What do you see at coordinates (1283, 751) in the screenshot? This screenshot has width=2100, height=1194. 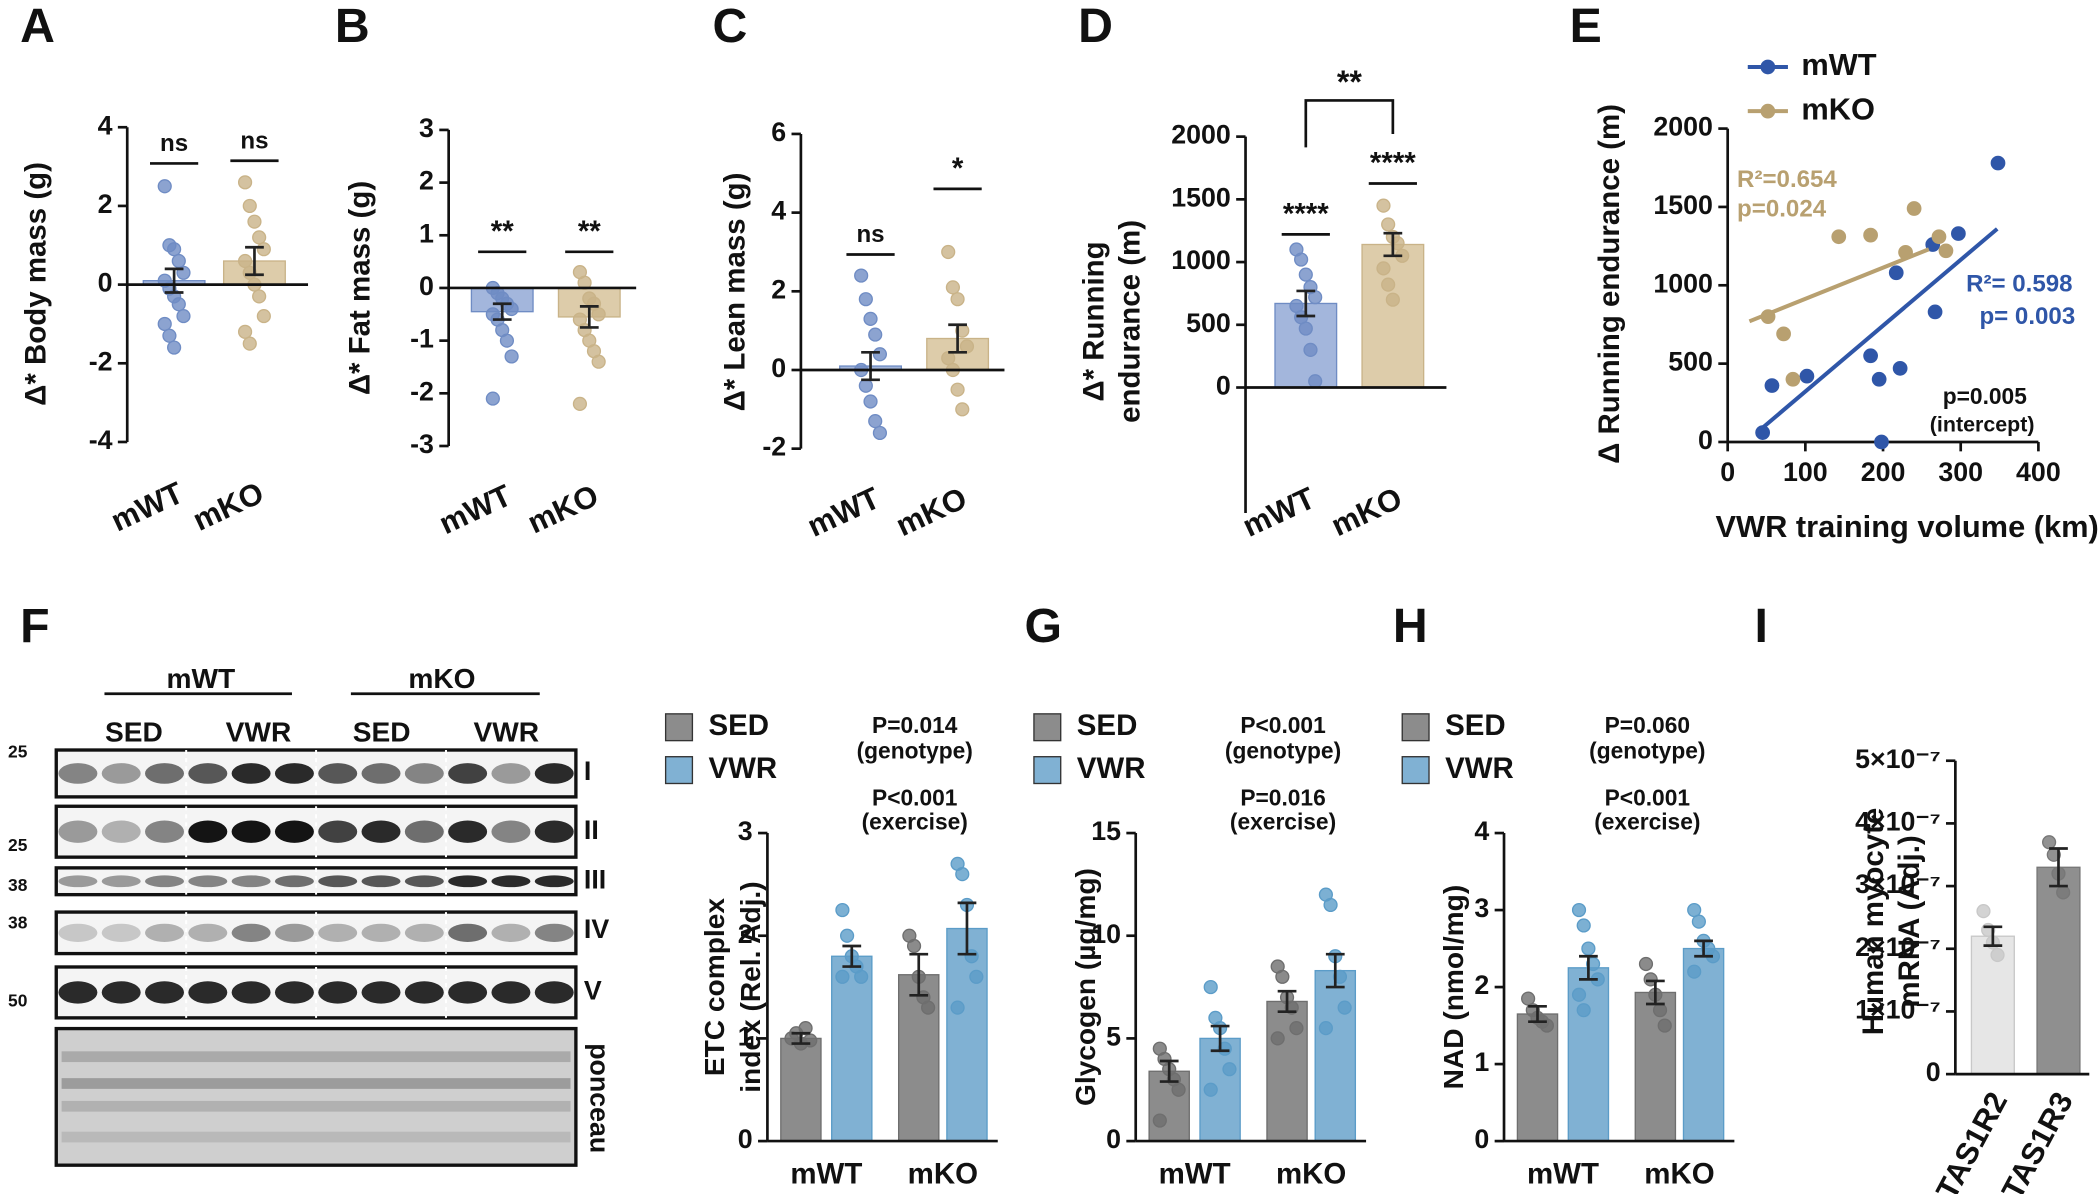 I see `annotation: (genotype)` at bounding box center [1283, 751].